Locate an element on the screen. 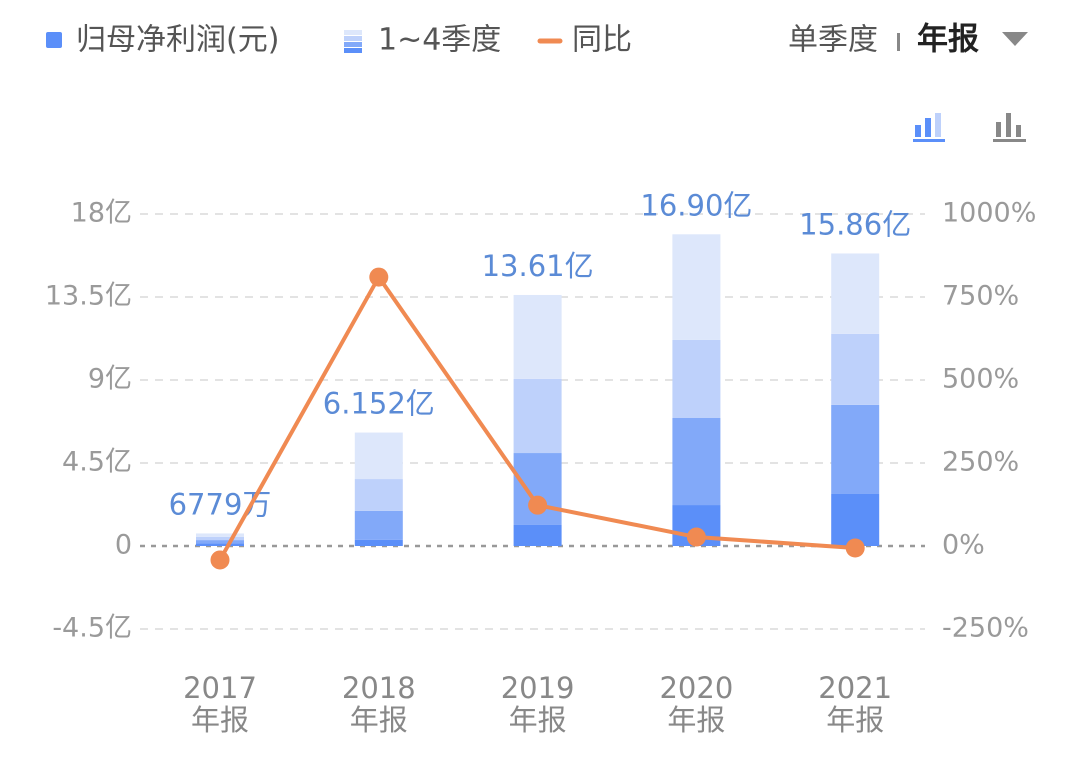 The height and width of the screenshot is (761, 1080). y-tick-label: 18亿 is located at coordinates (101, 213).